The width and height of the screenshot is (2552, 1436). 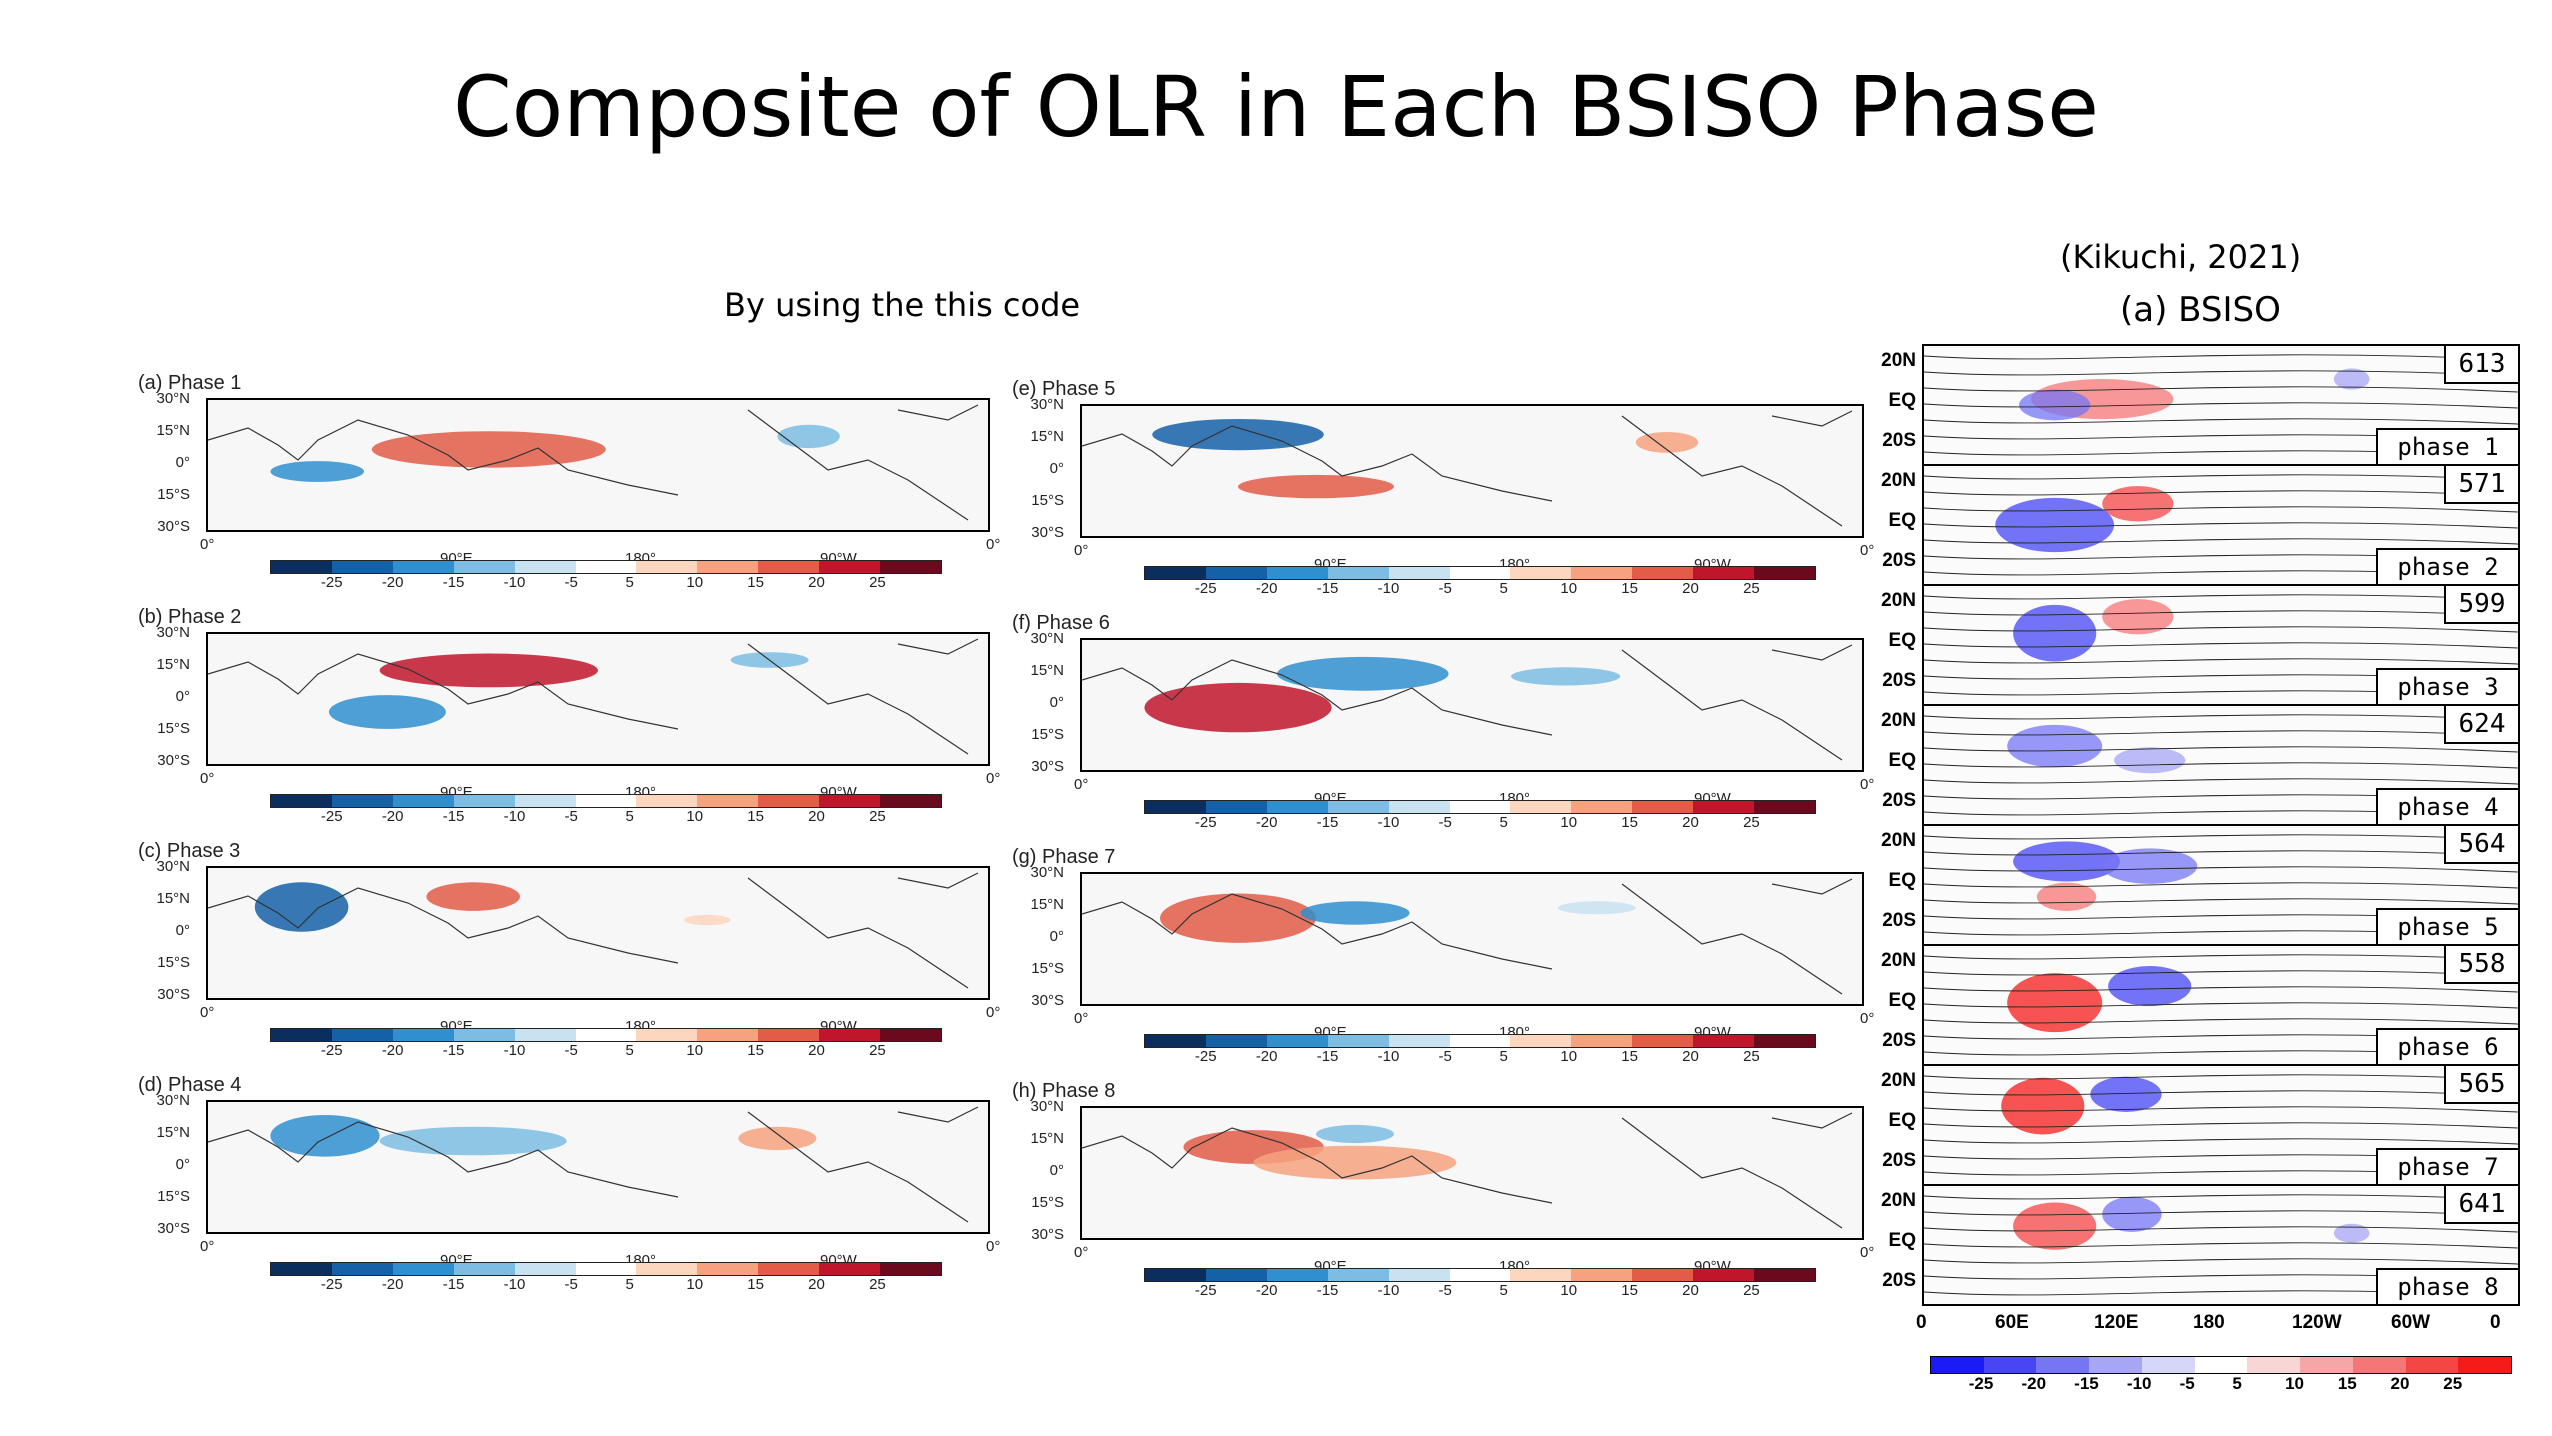 What do you see at coordinates (190, 1085) in the screenshot?
I see `panel-title: (d) Phase 4` at bounding box center [190, 1085].